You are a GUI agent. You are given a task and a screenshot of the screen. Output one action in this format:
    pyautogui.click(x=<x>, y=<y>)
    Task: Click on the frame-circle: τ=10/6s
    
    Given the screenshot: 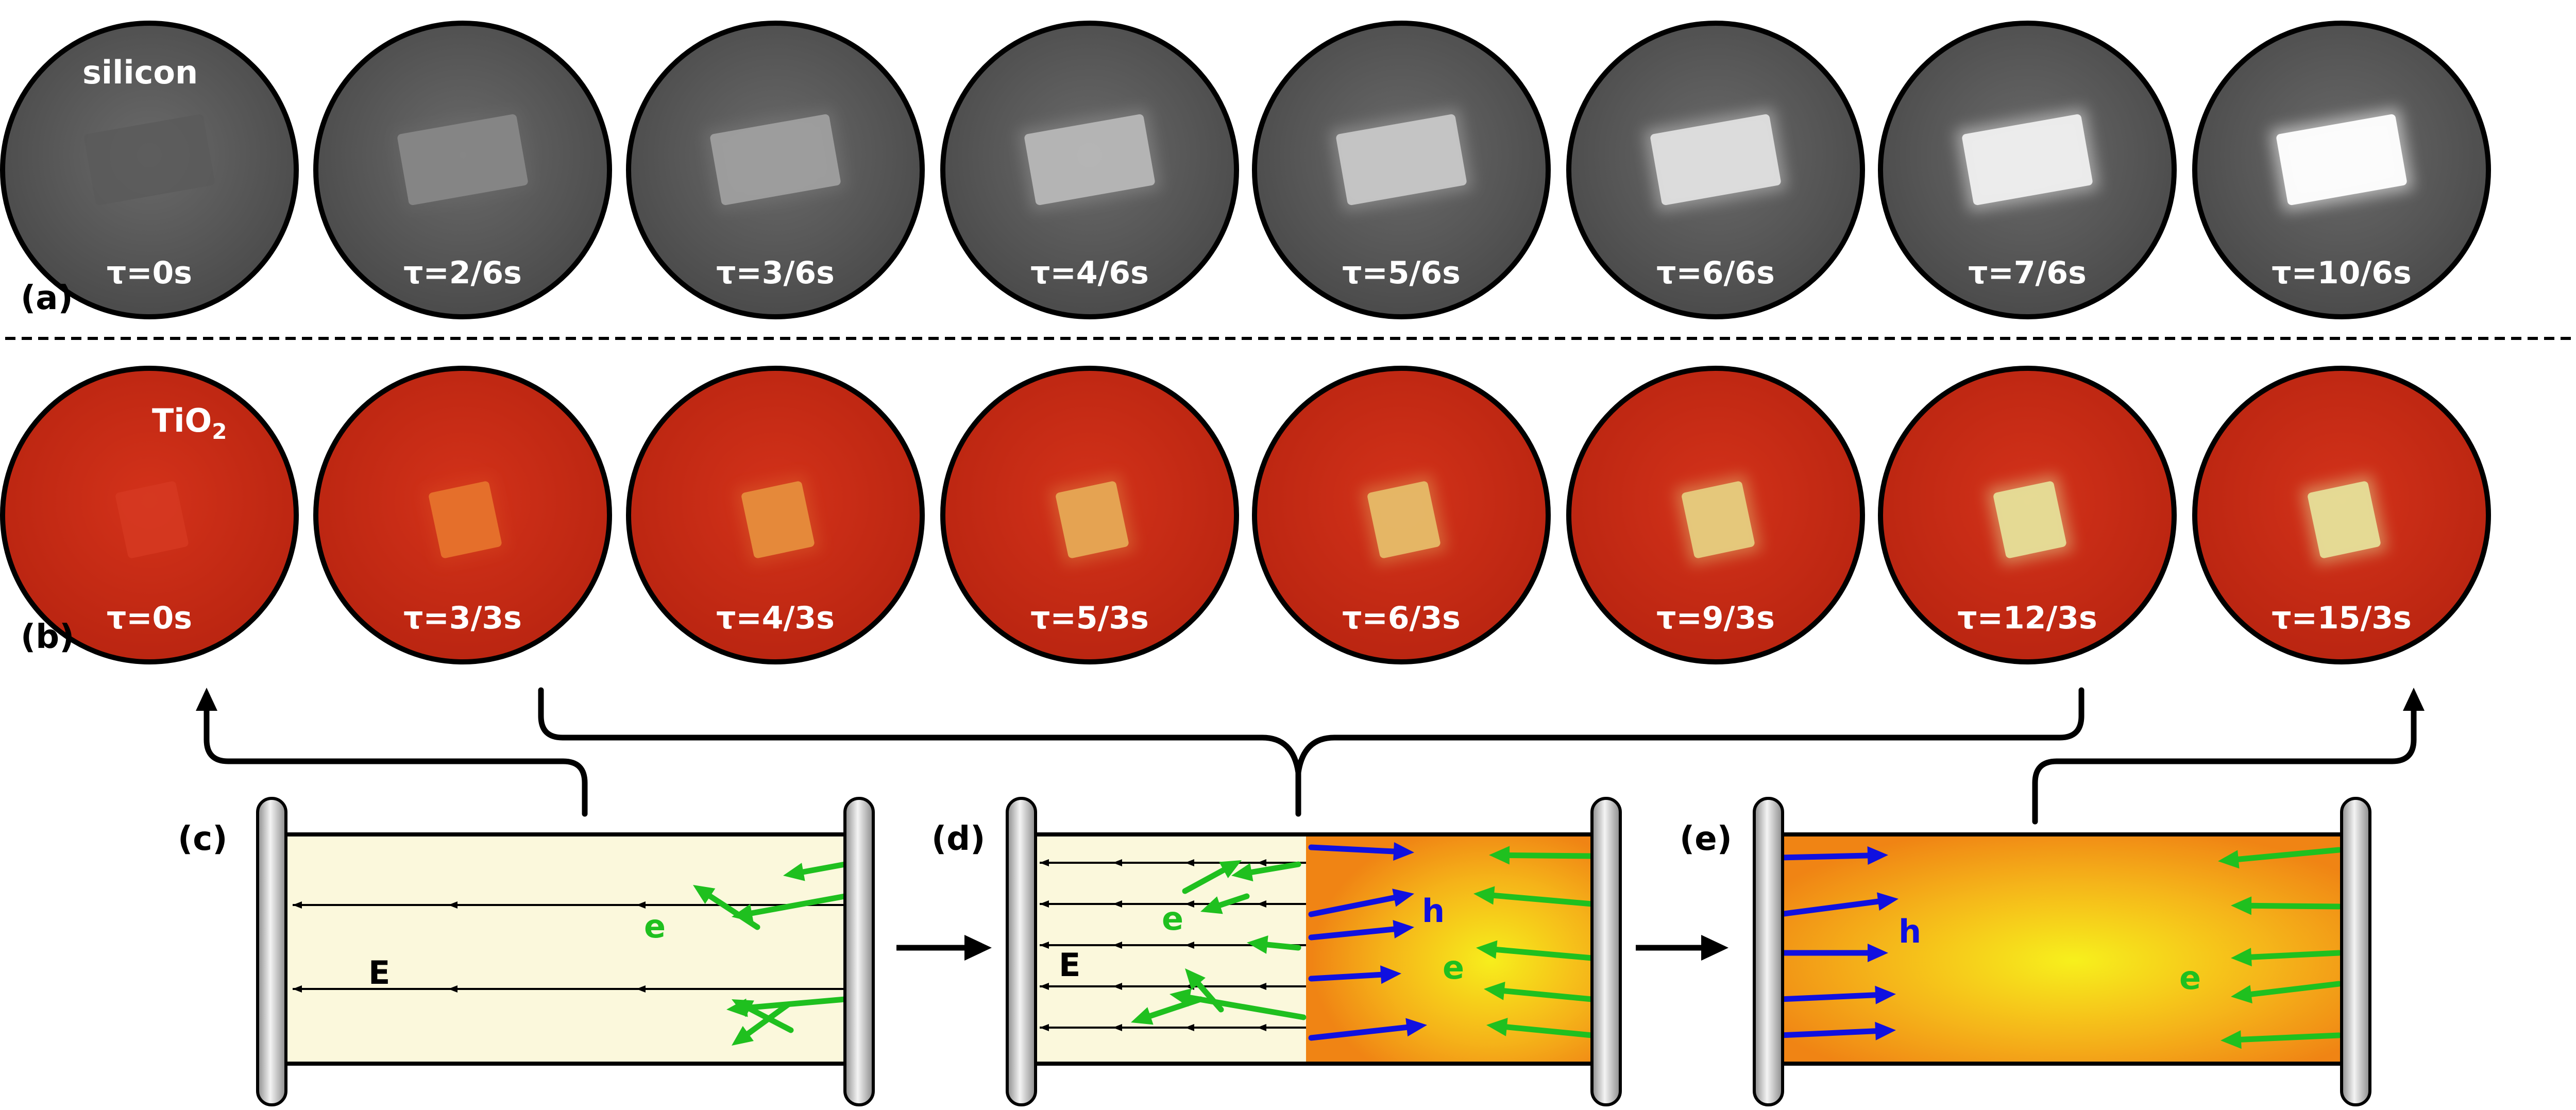 What is the action you would take?
    pyautogui.click(x=2341, y=170)
    